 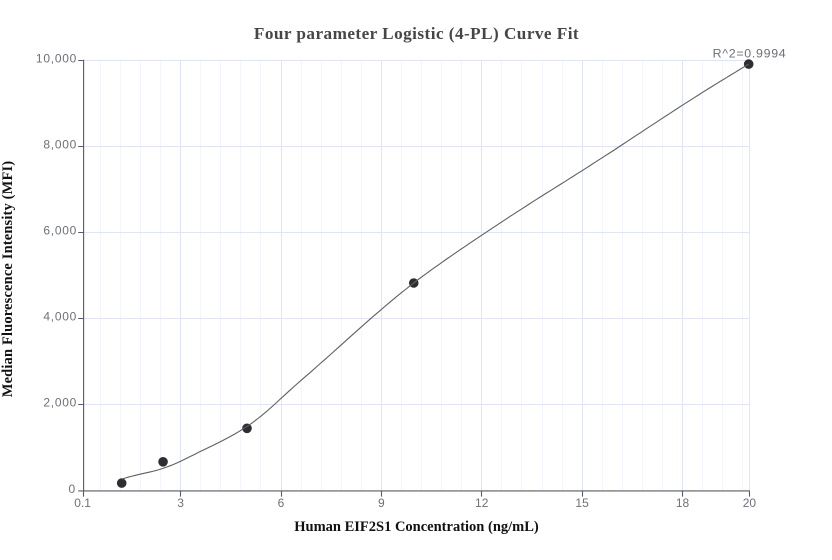 I want to click on svg-text: 18, so click(x=683, y=503).